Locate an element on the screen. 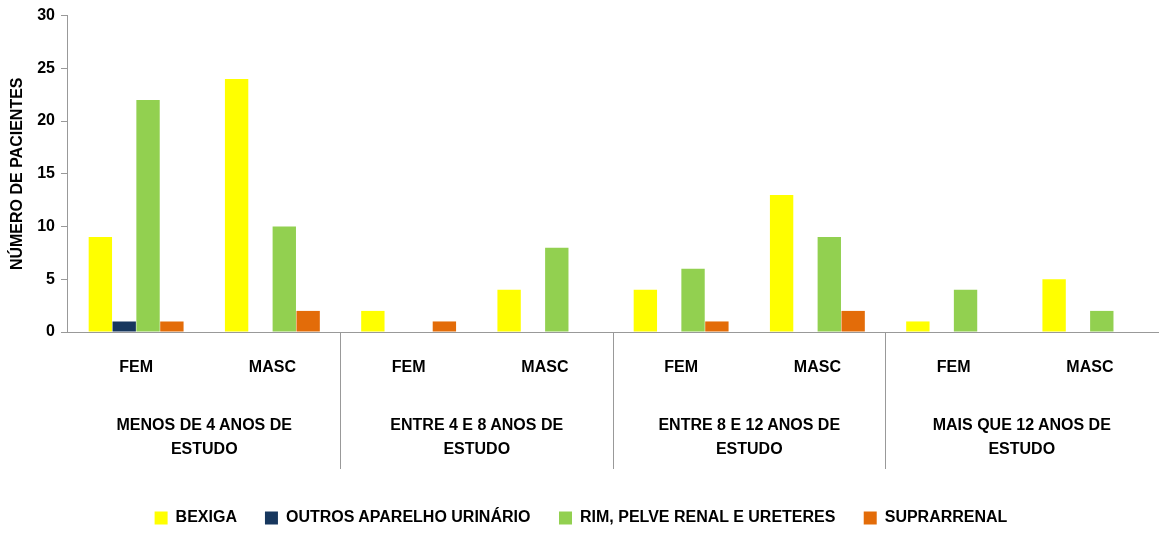 This screenshot has height=536, width=1162. legend-label: RIM, PELVE RENAL E URETERES is located at coordinates (707, 517).